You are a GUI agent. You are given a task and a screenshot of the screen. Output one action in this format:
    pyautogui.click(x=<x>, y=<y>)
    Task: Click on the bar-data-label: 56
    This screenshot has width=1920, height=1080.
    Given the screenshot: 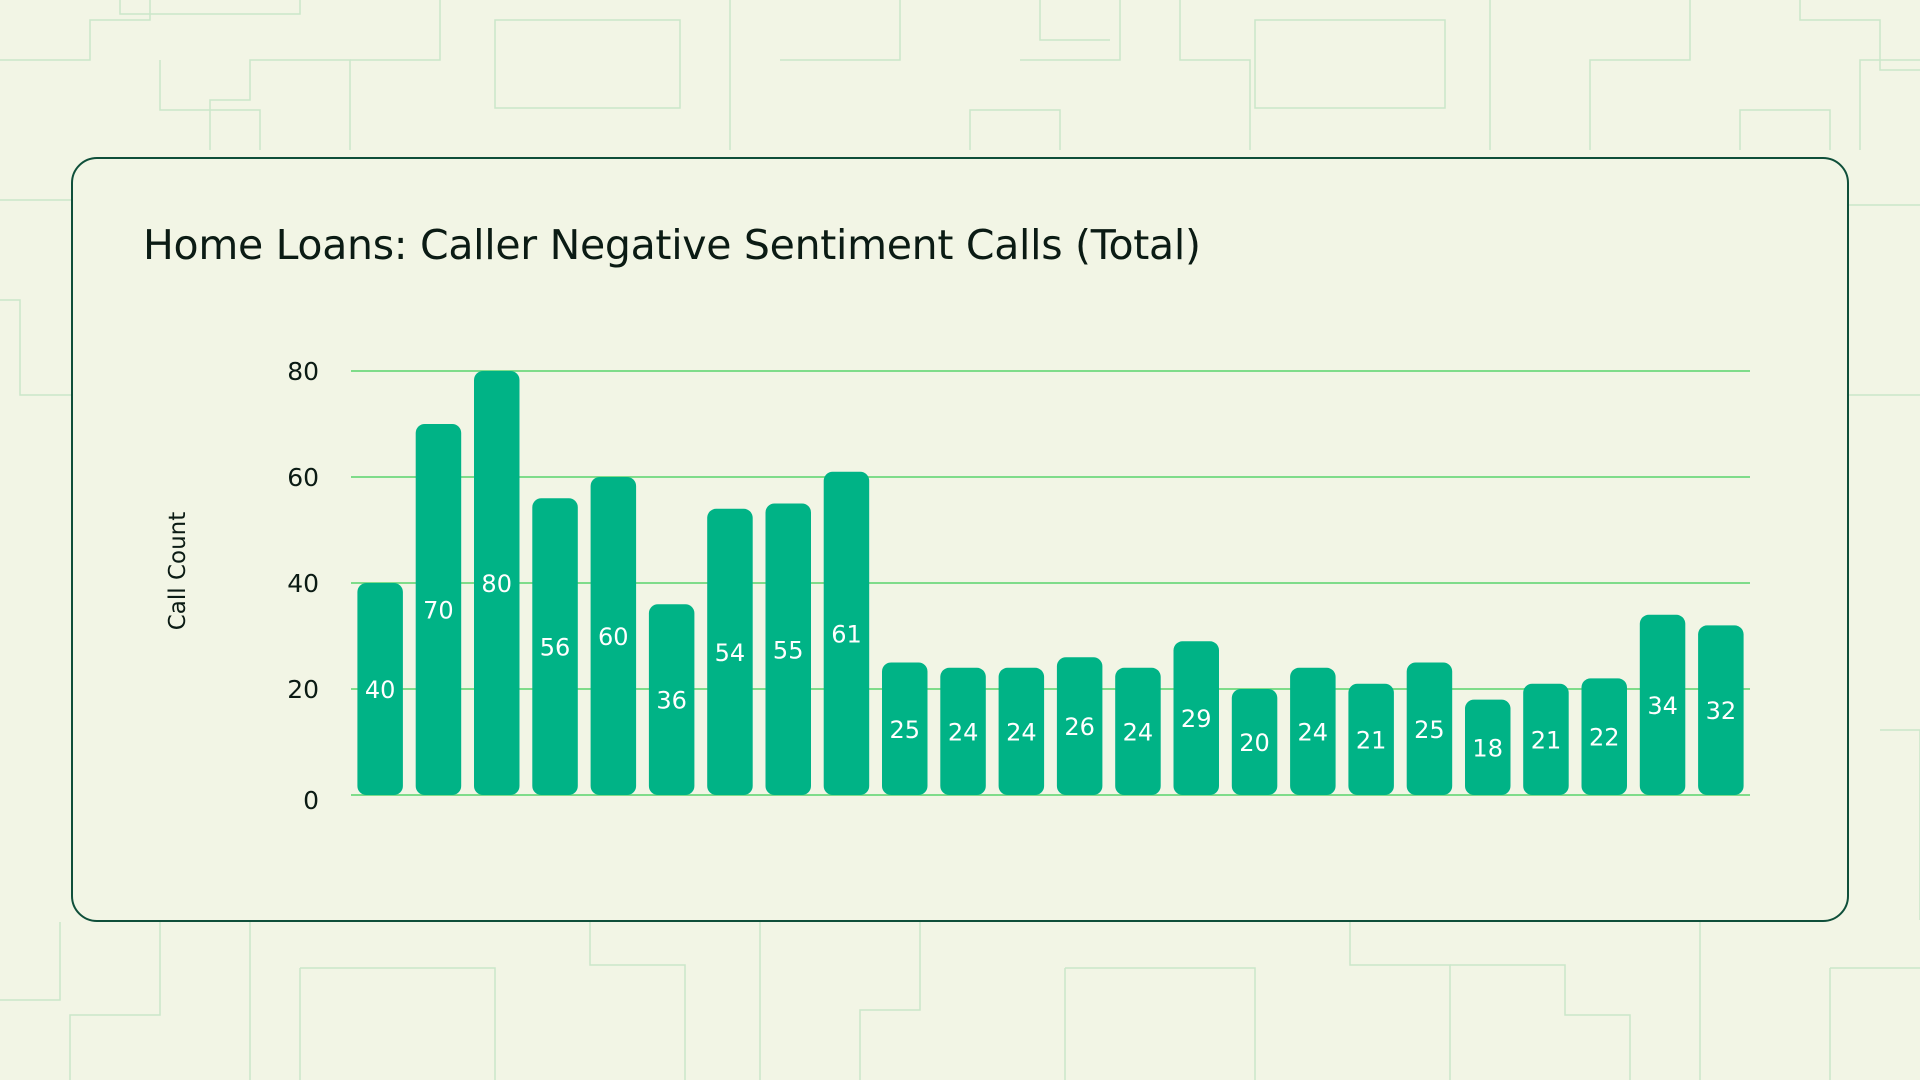 What is the action you would take?
    pyautogui.click(x=555, y=648)
    